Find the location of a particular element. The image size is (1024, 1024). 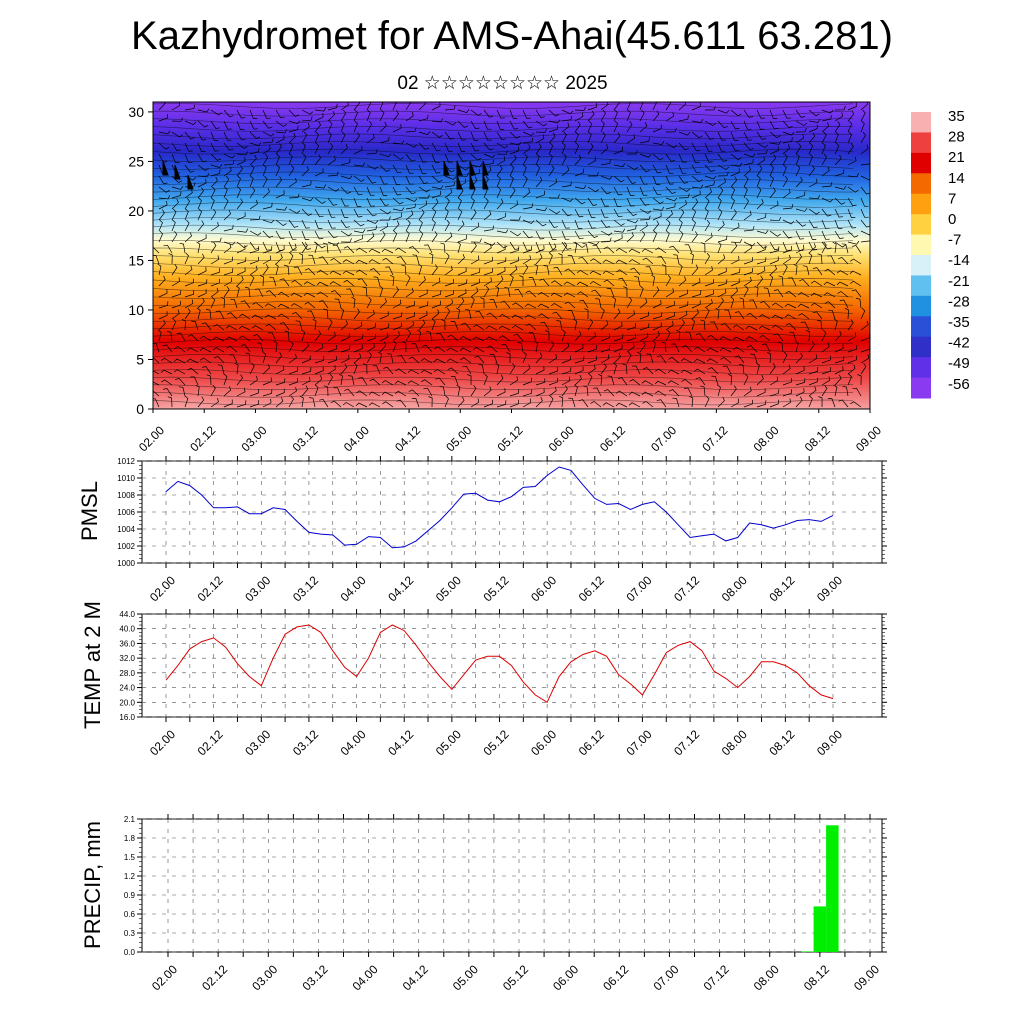

xtick-label: 02.00 is located at coordinates (162, 742).